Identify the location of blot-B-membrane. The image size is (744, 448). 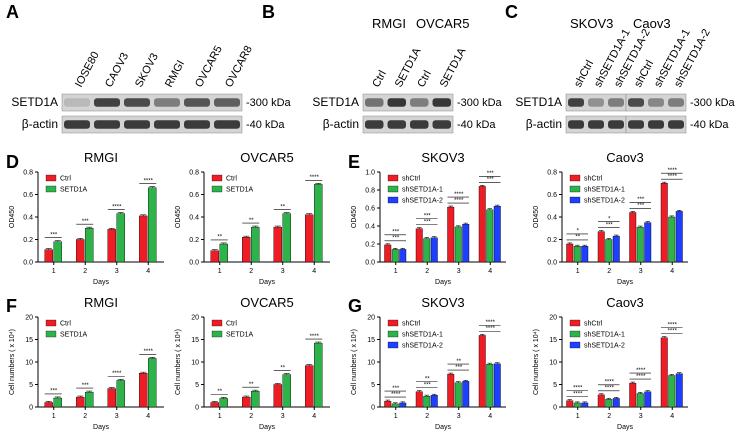
(408, 102).